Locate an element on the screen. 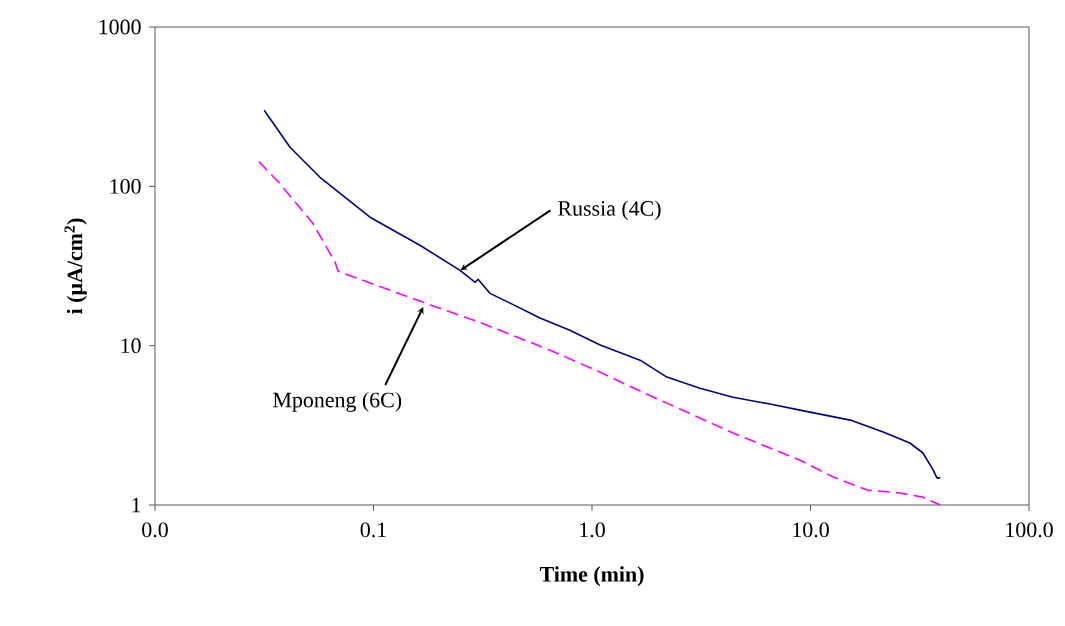  y-tick-label: 100 is located at coordinates (125, 186).